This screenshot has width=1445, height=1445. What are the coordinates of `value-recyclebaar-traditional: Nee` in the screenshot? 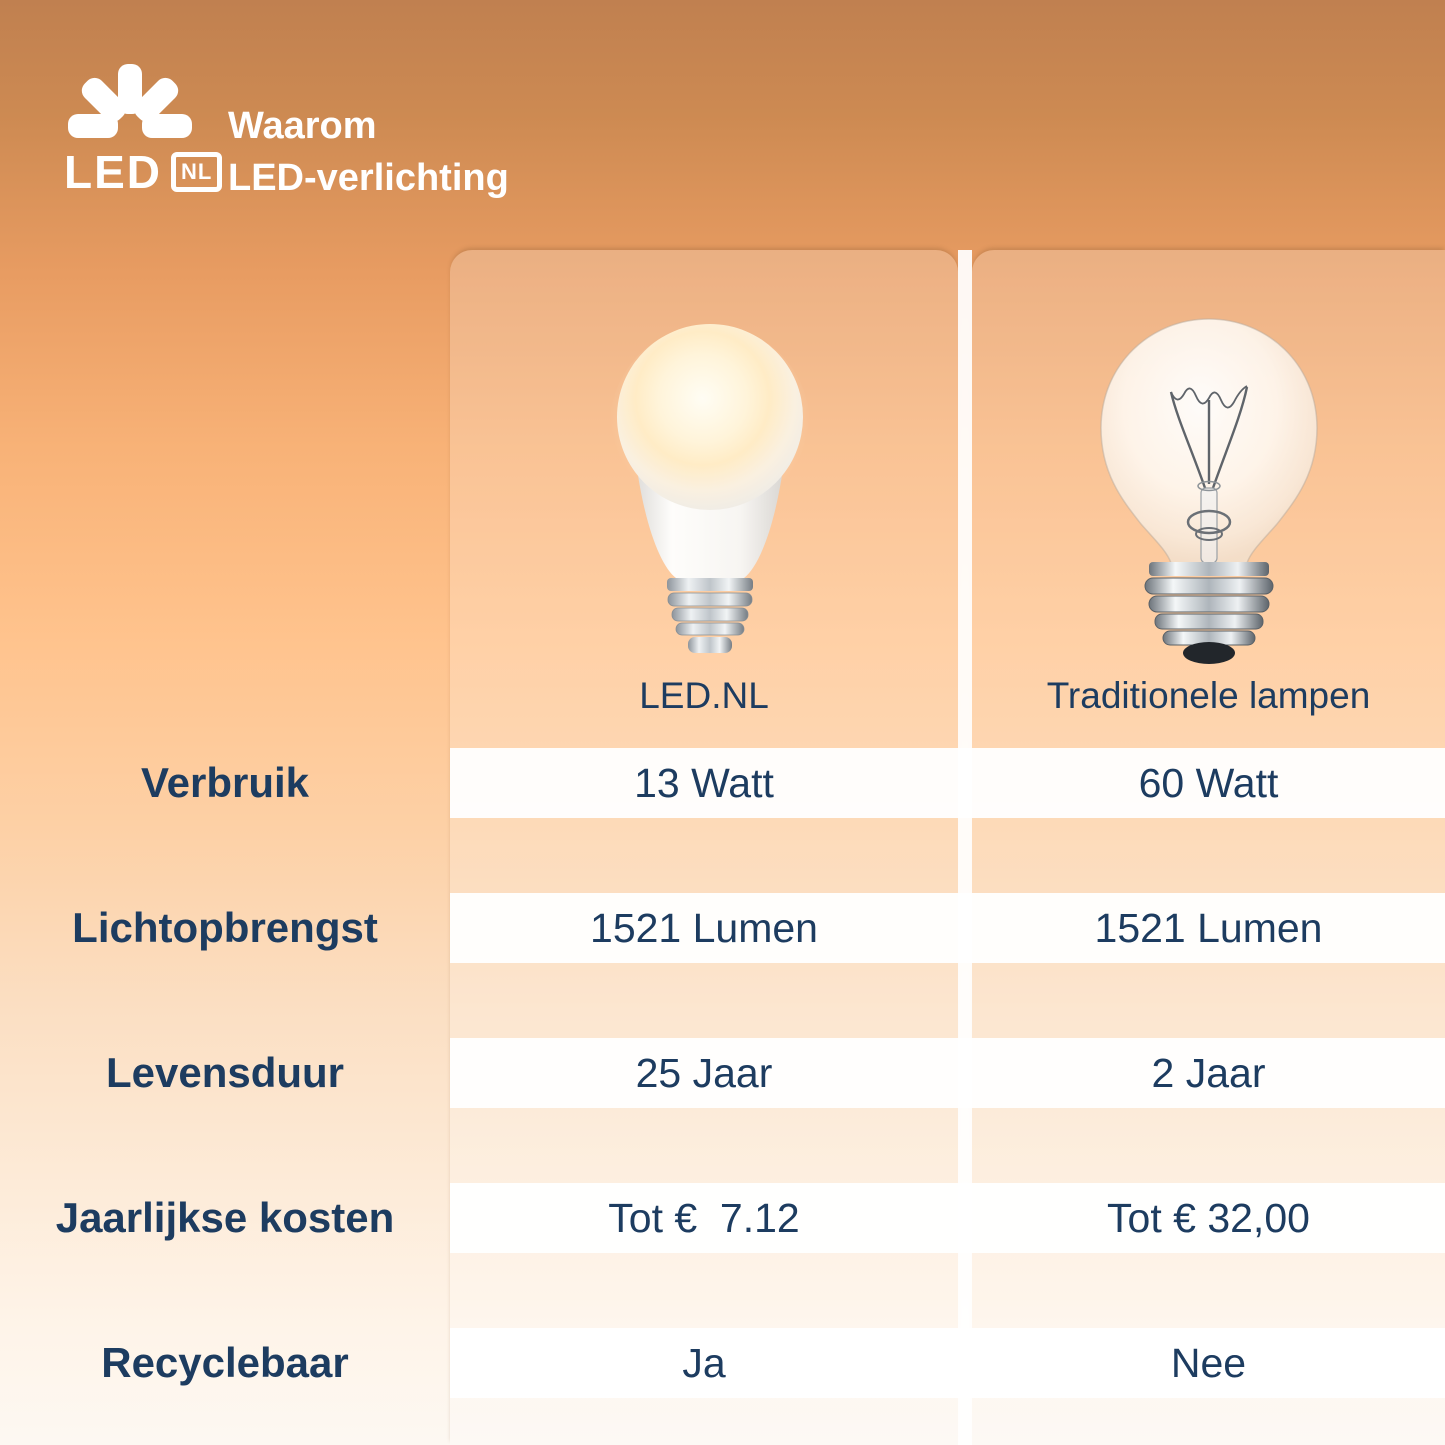 It's located at (1208, 1363).